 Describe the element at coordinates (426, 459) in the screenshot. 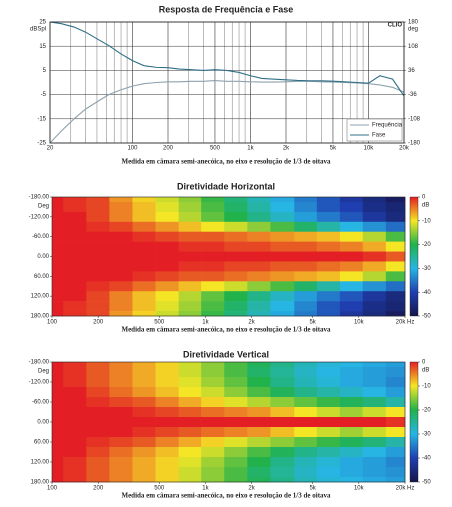

I see `colorbar-label: -40` at that location.